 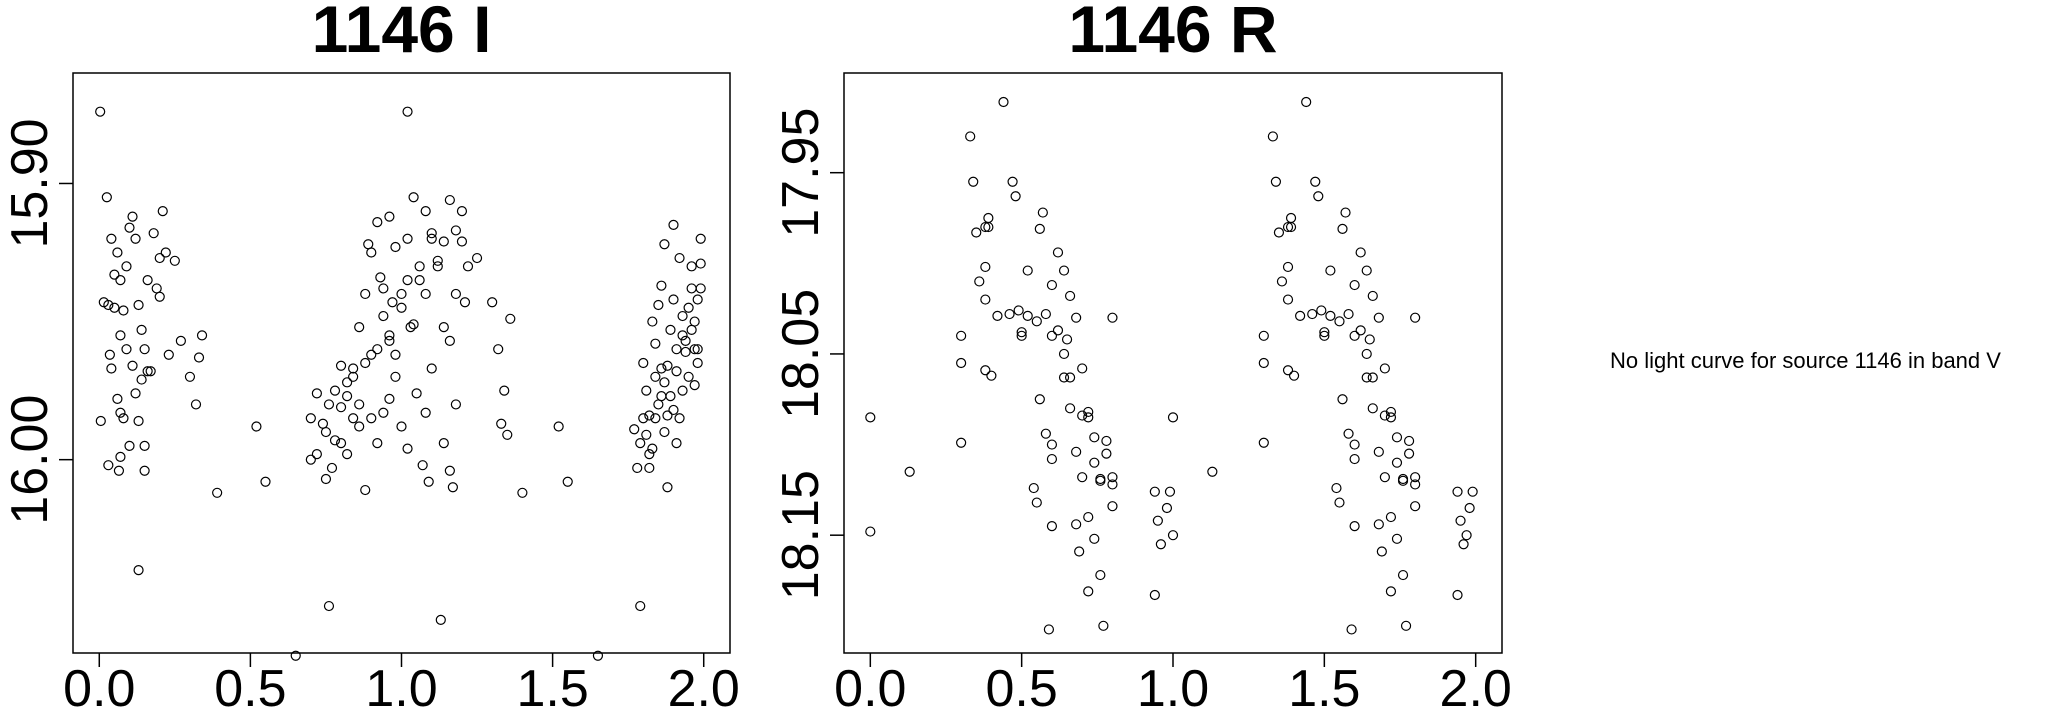 What do you see at coordinates (1476, 686) in the screenshot?
I see `x-tick-label: 2.0` at bounding box center [1476, 686].